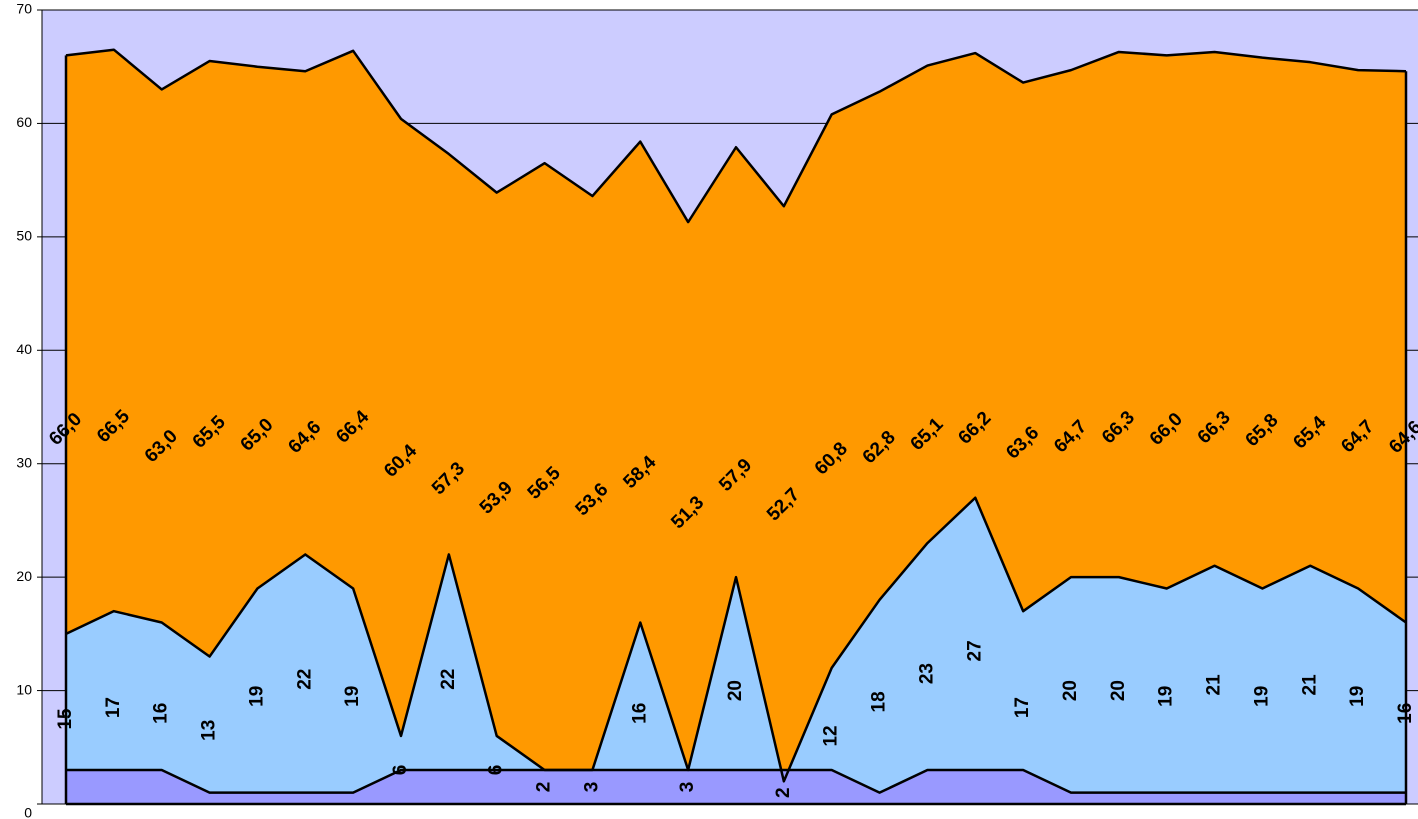  Describe the element at coordinates (974, 650) in the screenshot. I see `middle-series-label: 27` at that location.